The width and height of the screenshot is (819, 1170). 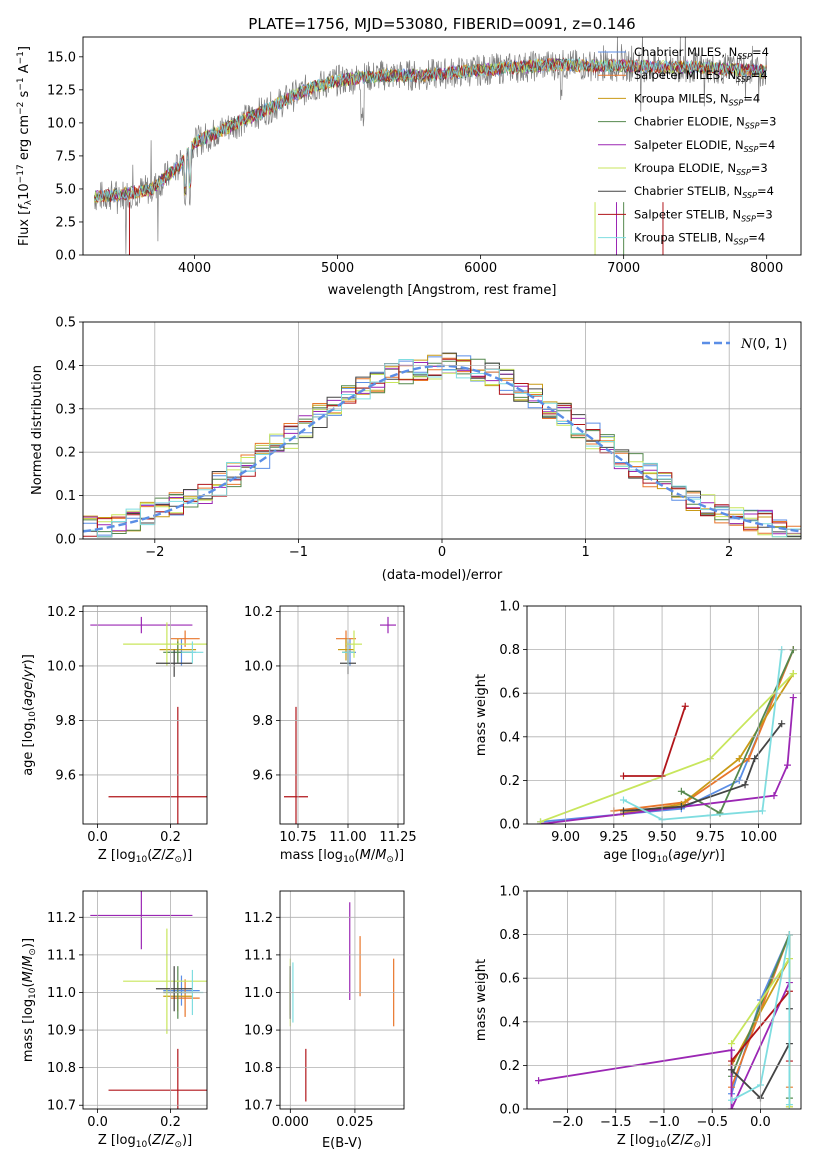 What do you see at coordinates (24, 139) in the screenshot?
I see `label-part: erg cm` at bounding box center [24, 139].